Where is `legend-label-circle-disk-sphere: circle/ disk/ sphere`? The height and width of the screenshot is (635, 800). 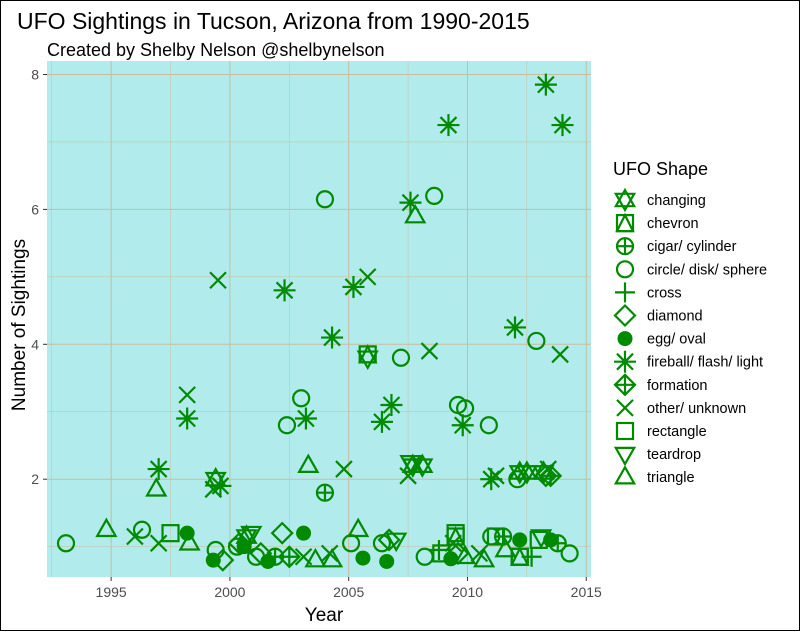 legend-label-circle-disk-sphere: circle/ disk/ sphere is located at coordinates (707, 270).